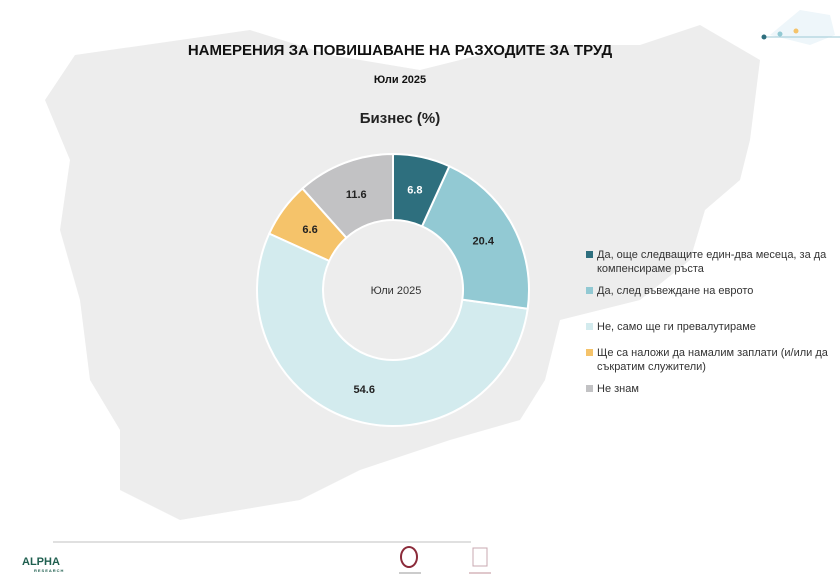 This screenshot has width=840, height=582. I want to click on page-subtitle: Юли 2025, so click(400, 80).